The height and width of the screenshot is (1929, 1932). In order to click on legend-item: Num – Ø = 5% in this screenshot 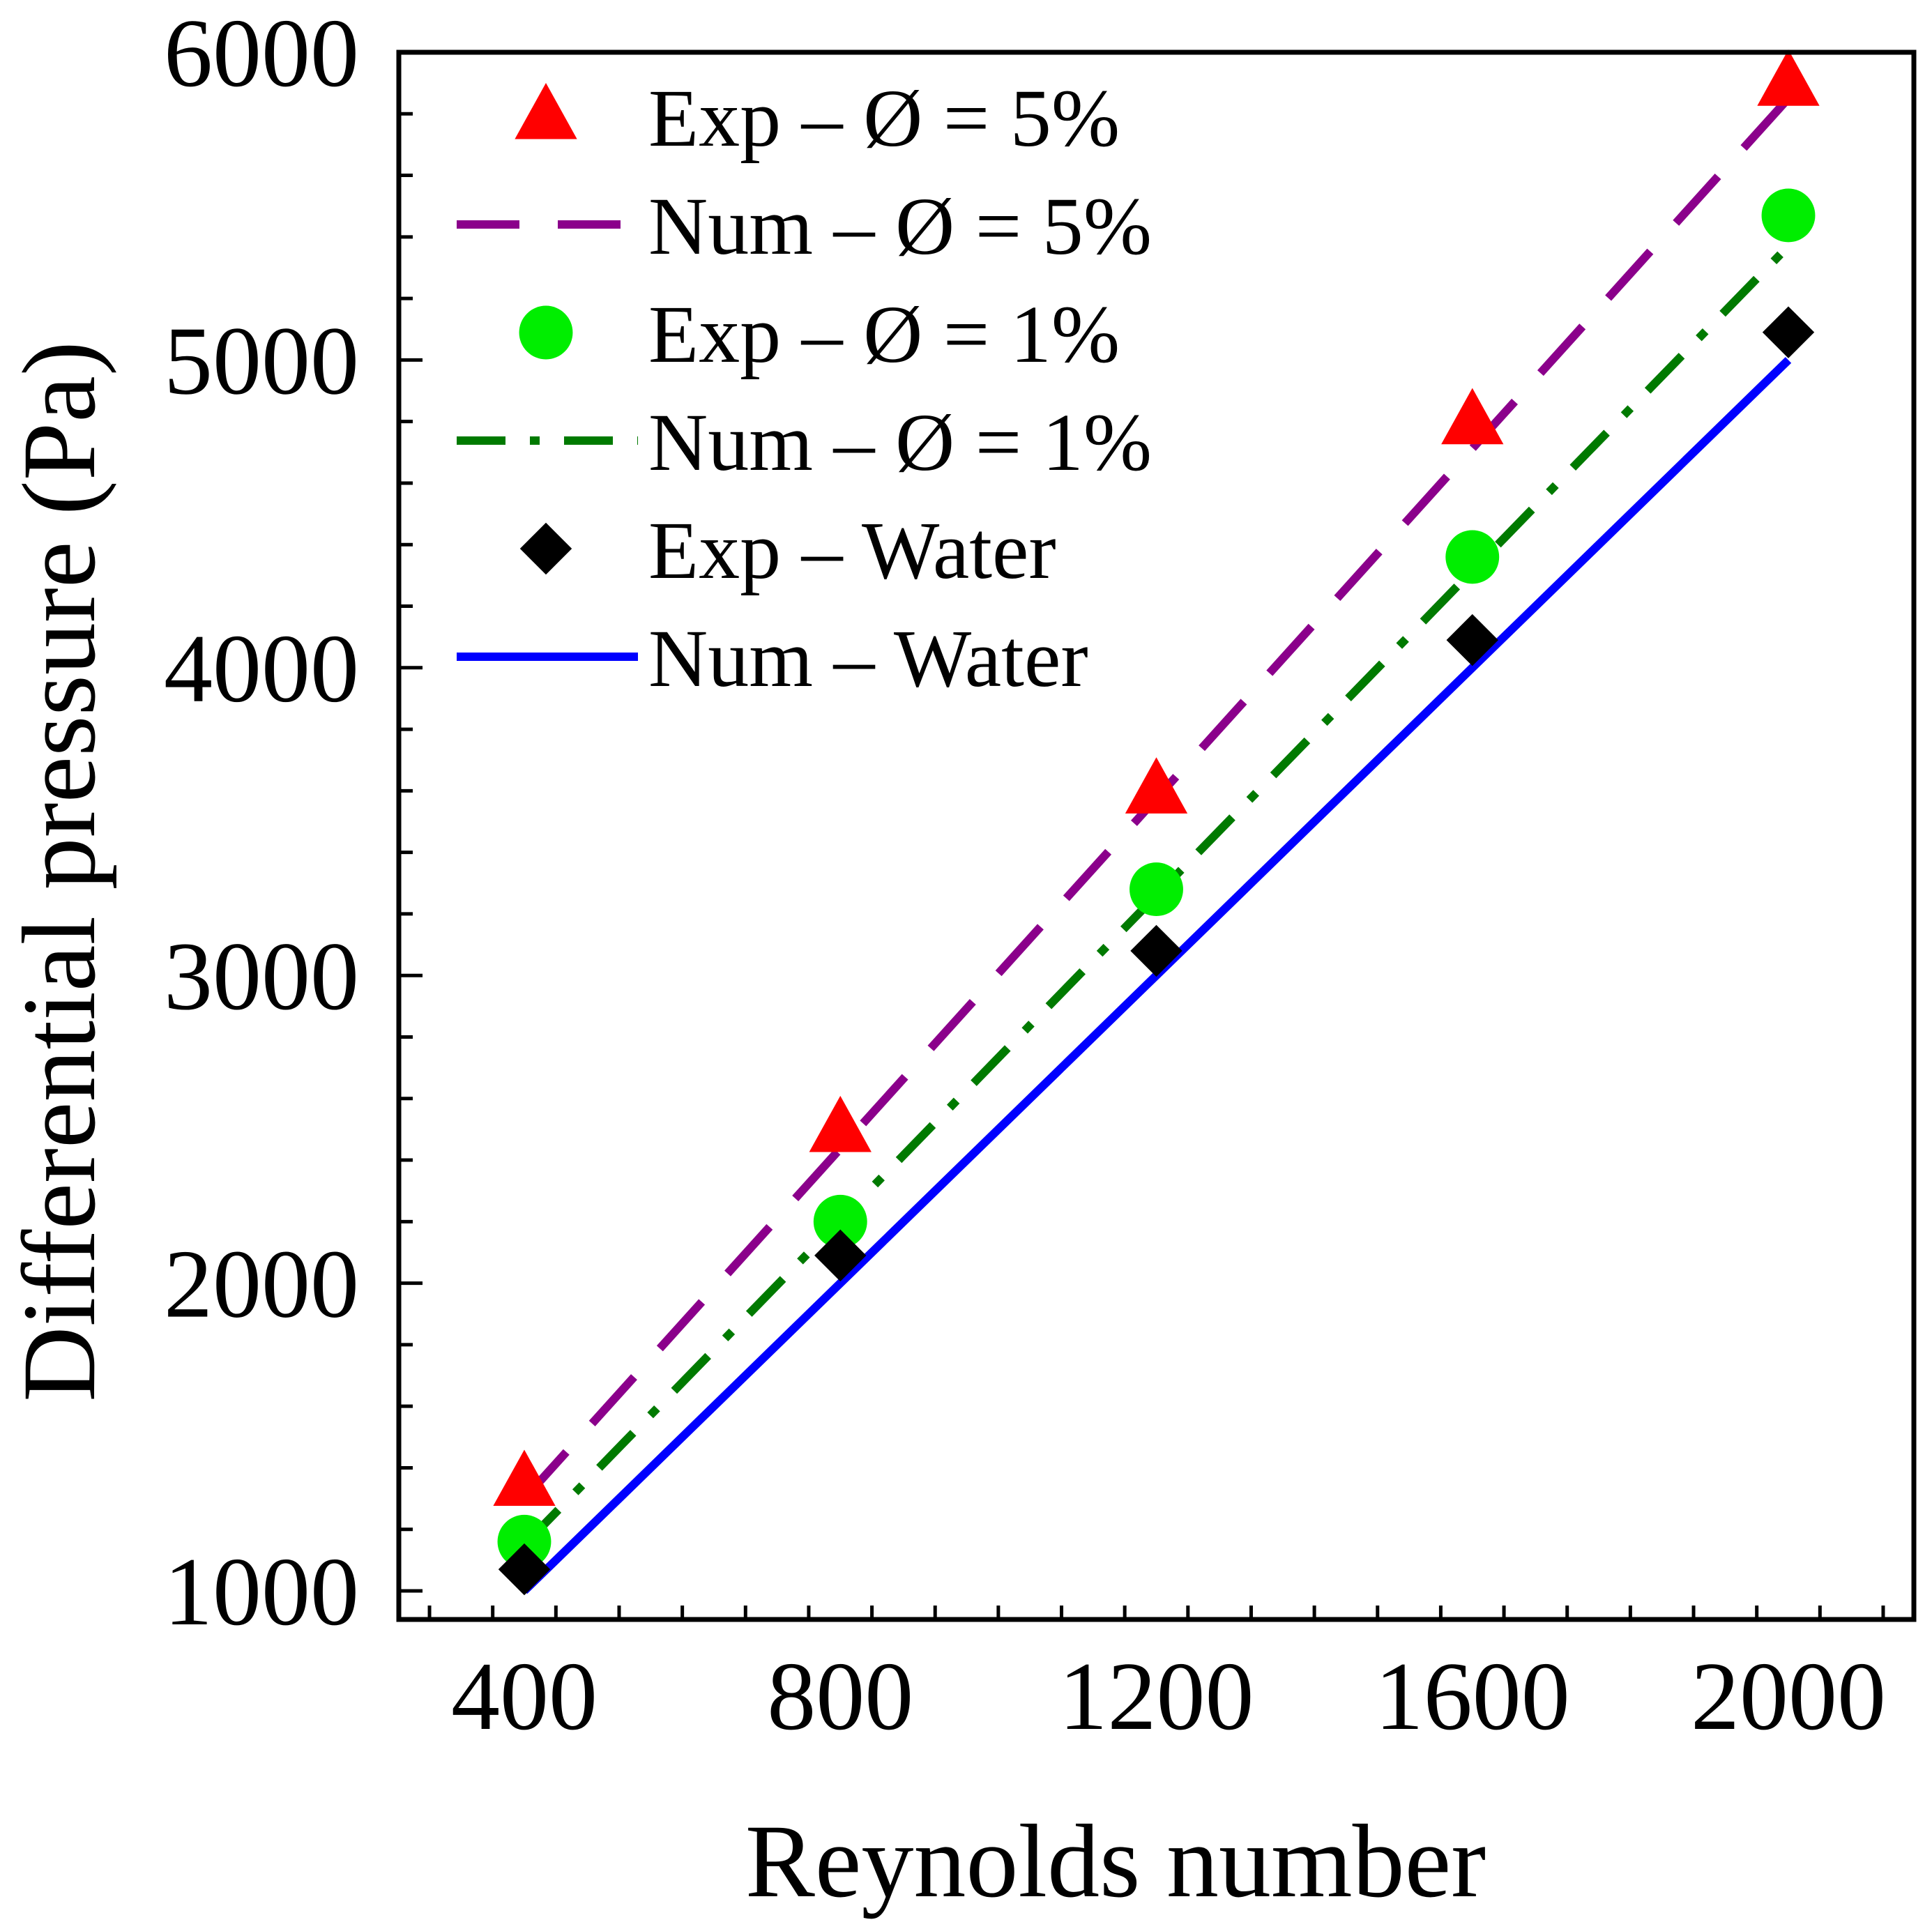, I will do `click(804, 226)`.